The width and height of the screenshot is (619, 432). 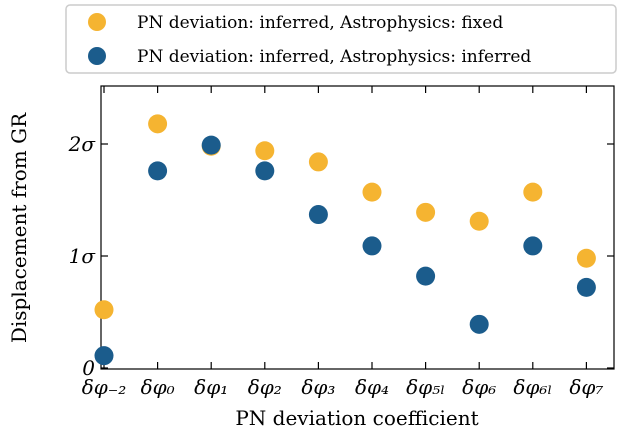 What do you see at coordinates (88, 368) in the screenshot?
I see `y-tick-label: 0` at bounding box center [88, 368].